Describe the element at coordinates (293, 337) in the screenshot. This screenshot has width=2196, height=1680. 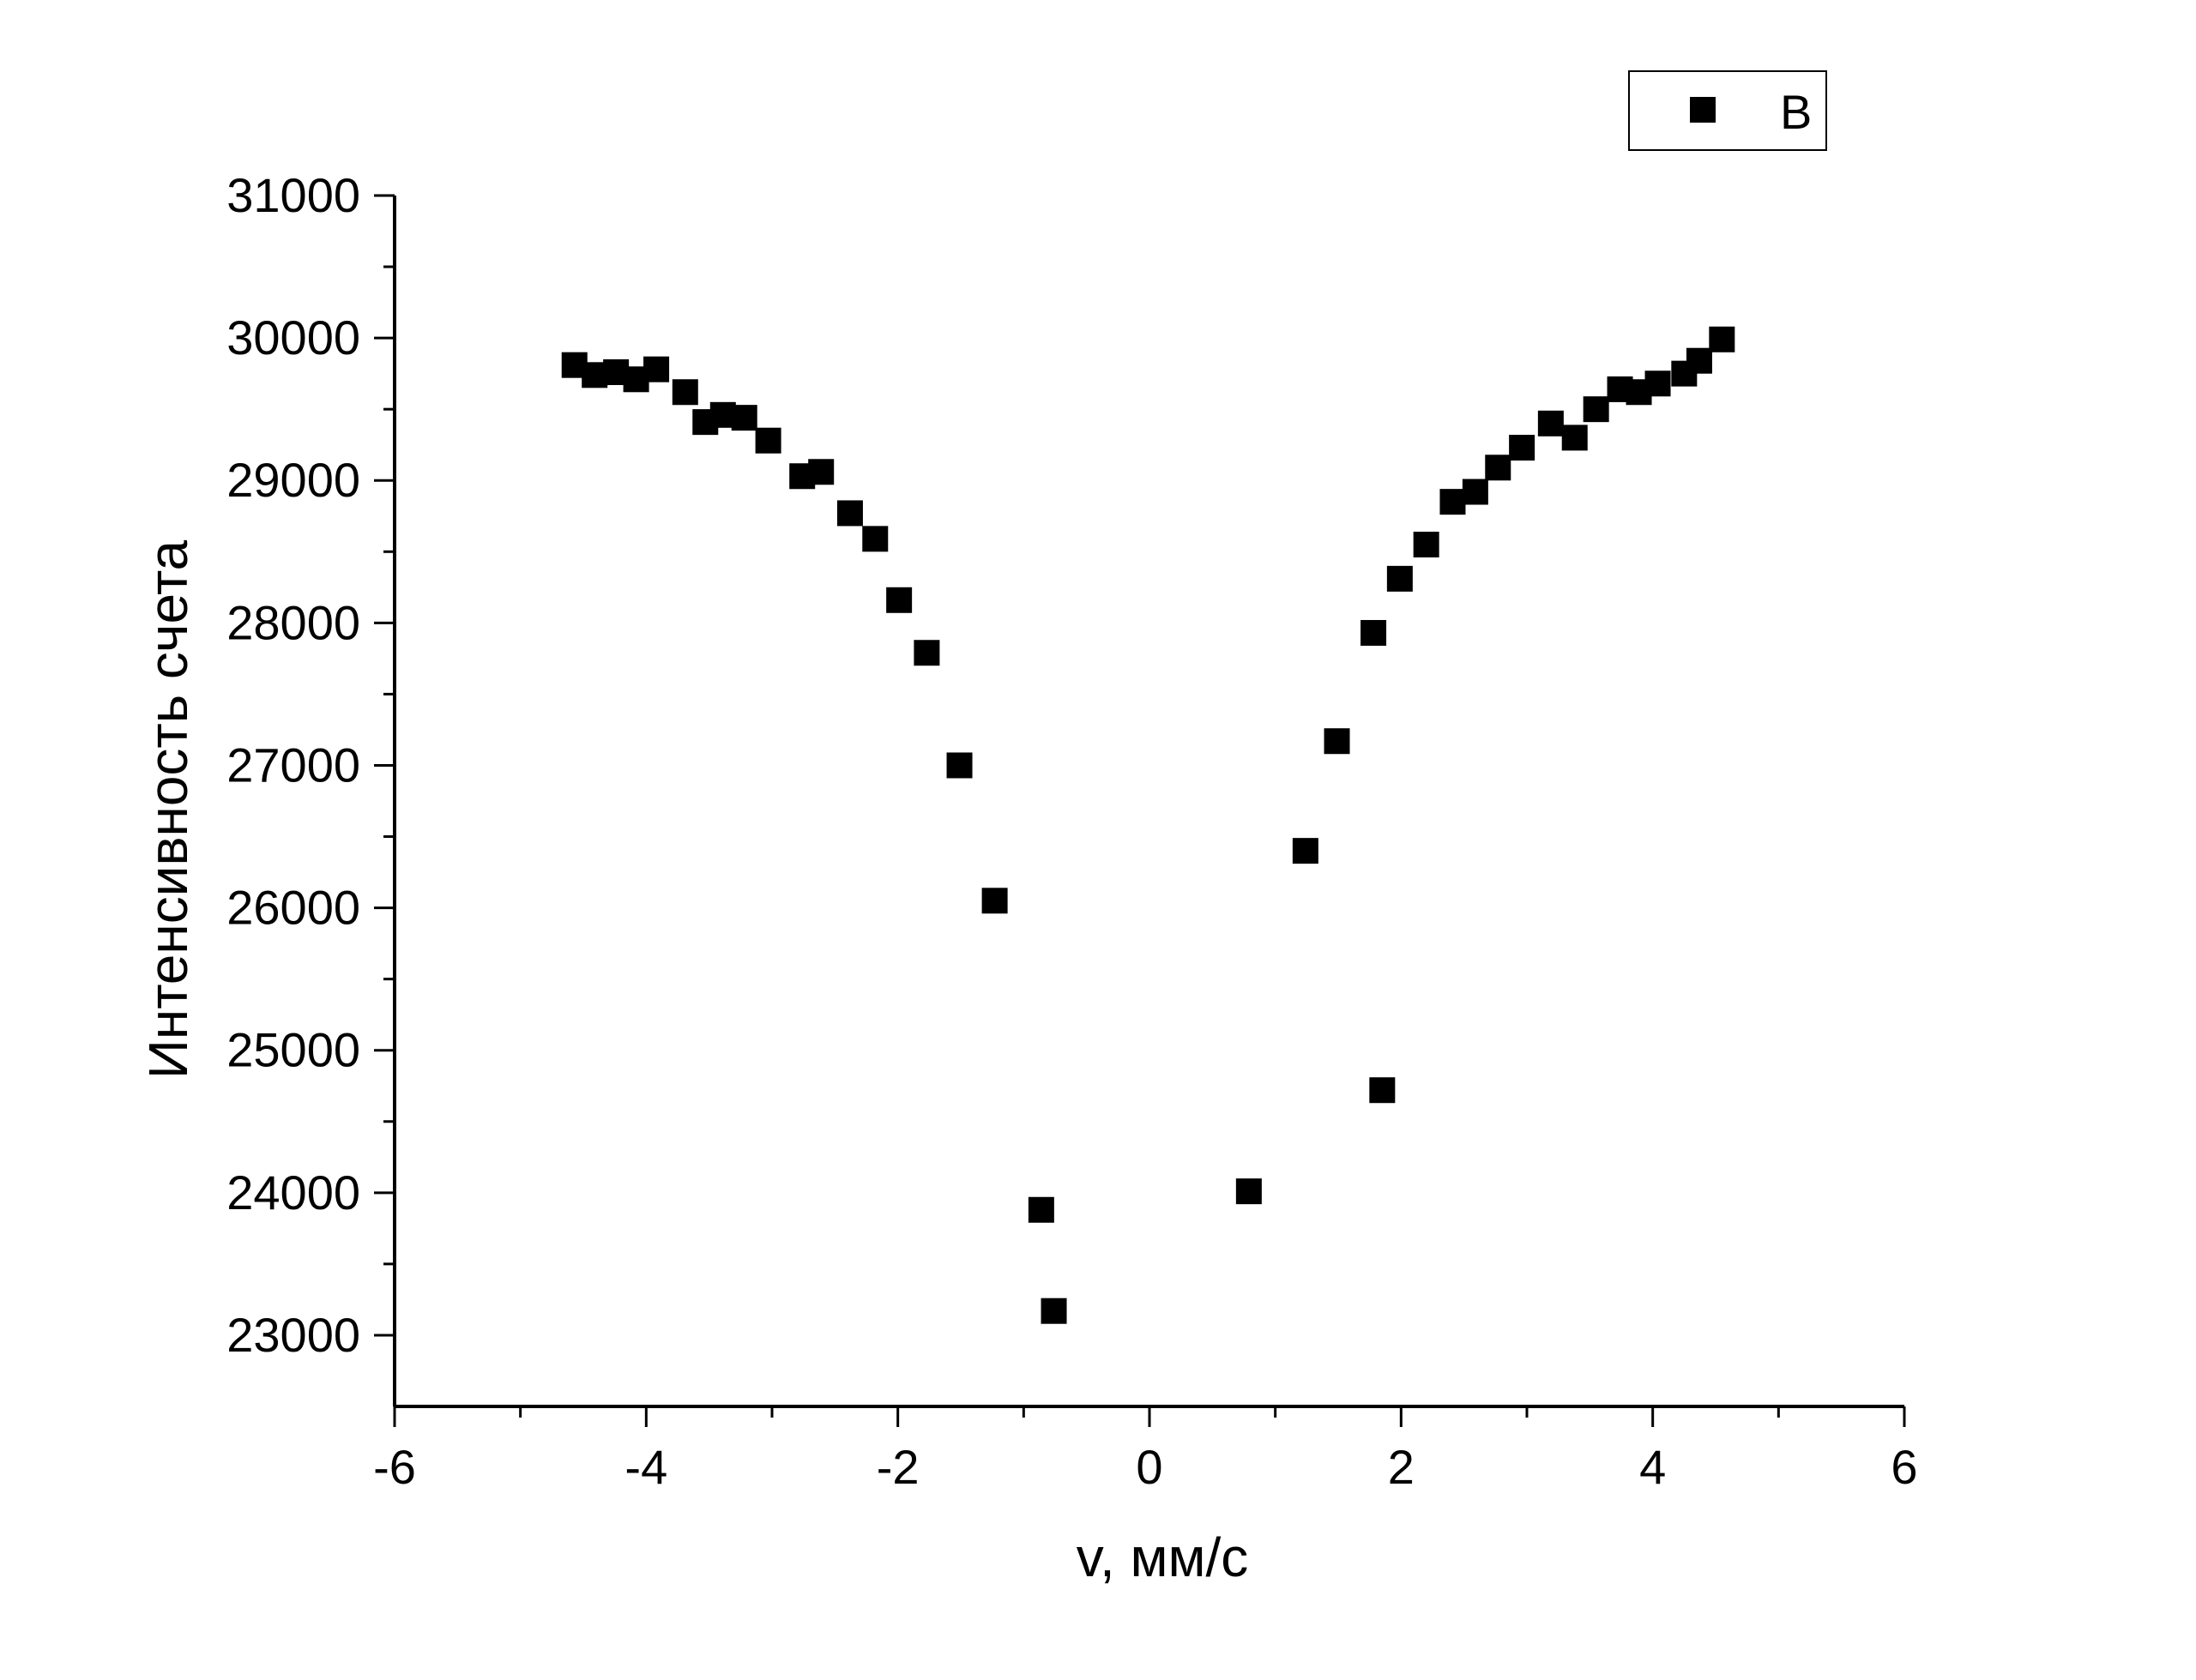
I see `y-tick-label: 30000` at that location.